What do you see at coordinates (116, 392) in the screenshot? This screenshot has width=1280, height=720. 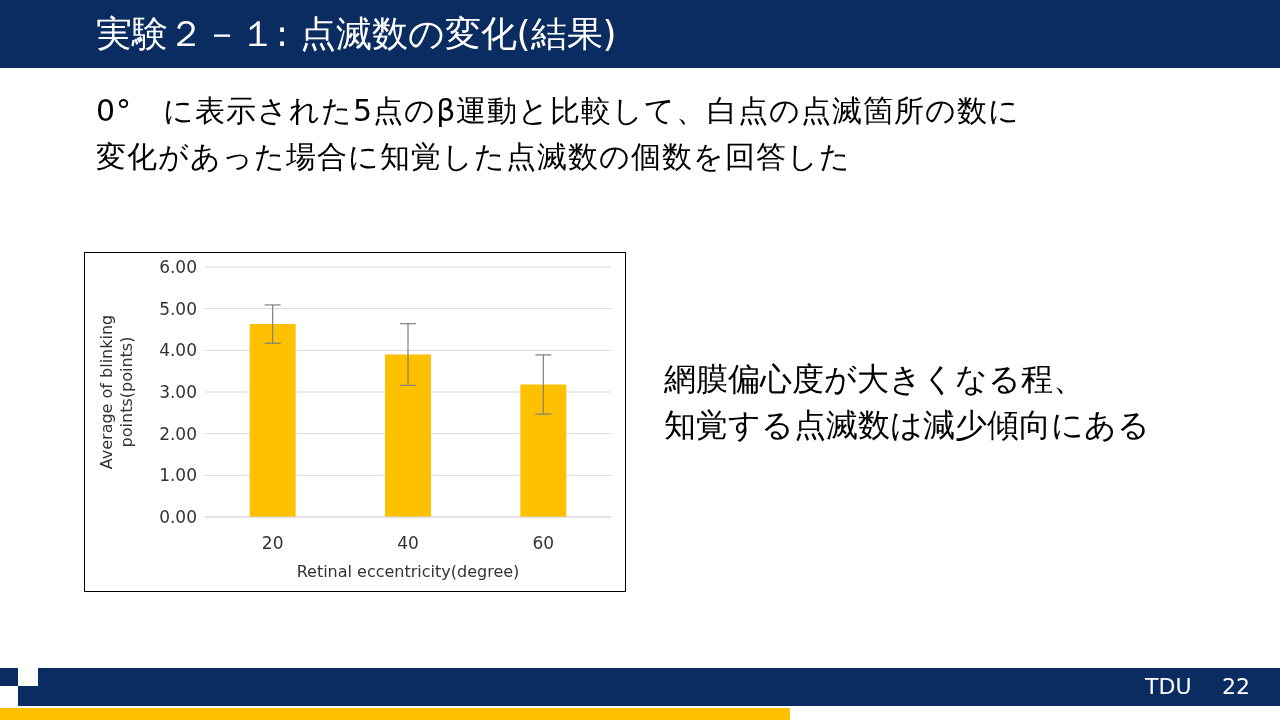 I see `y-axis-title: Average of blinking points(points)` at bounding box center [116, 392].